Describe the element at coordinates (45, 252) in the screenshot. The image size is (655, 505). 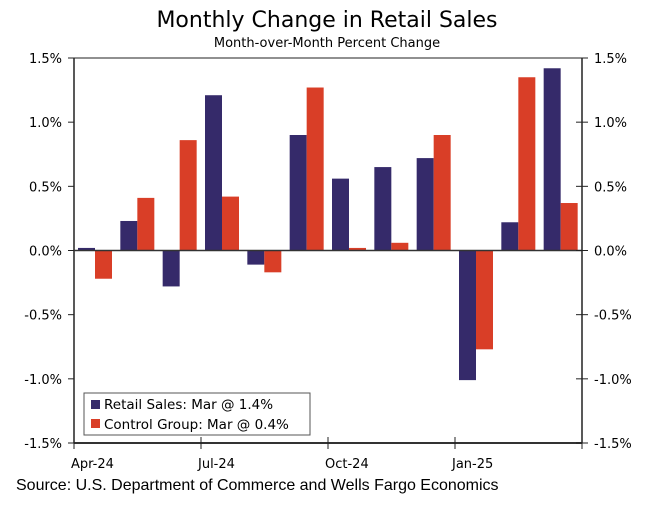
I see `left-y-tick-label: 0.0%` at that location.